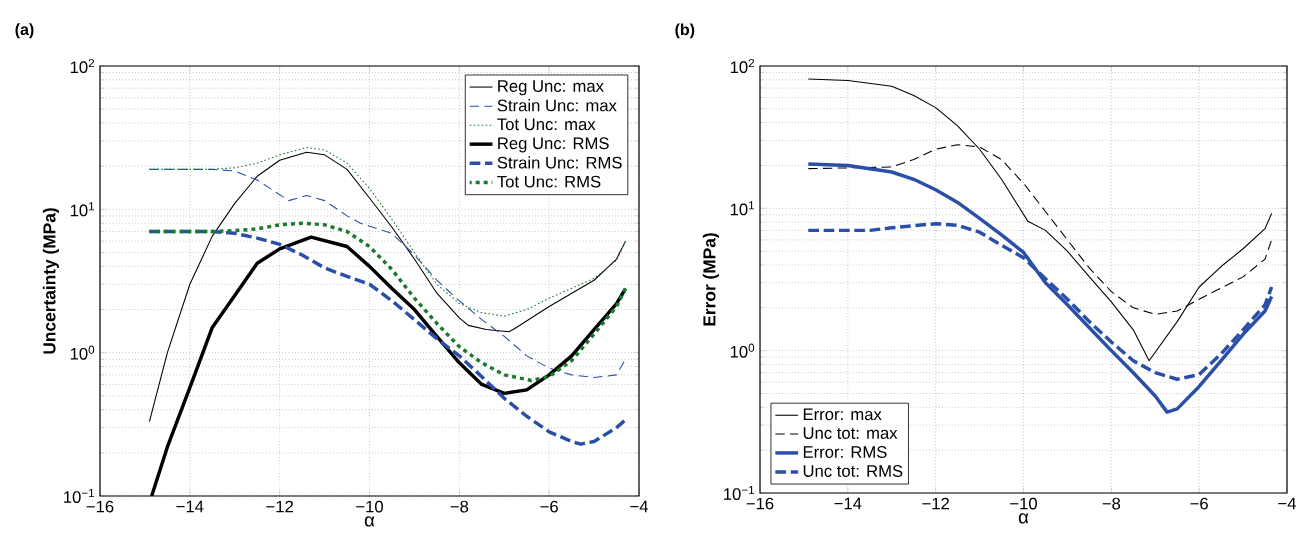 The width and height of the screenshot is (1311, 549). I want to click on chart-title: (a), so click(24, 31).